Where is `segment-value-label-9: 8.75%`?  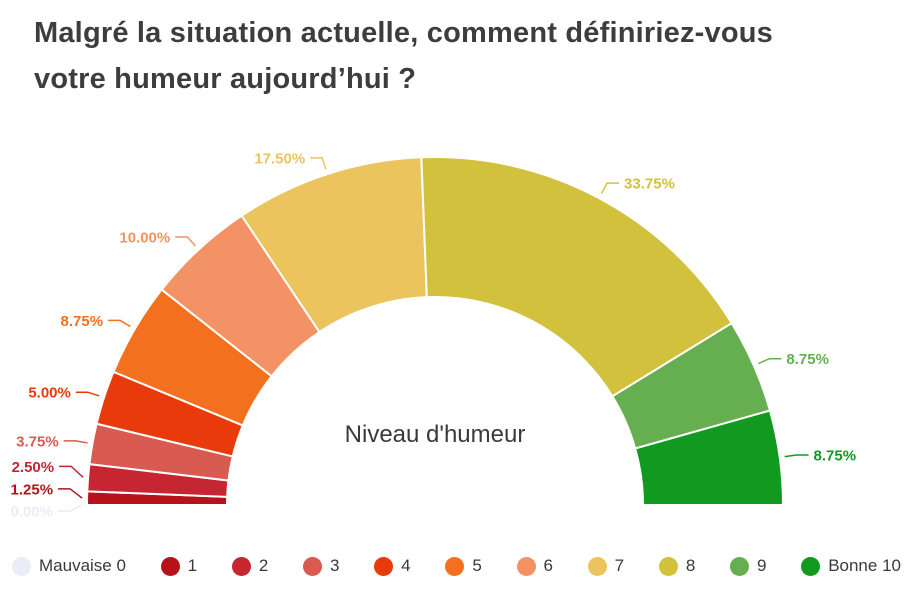 segment-value-label-9: 8.75% is located at coordinates (807, 359).